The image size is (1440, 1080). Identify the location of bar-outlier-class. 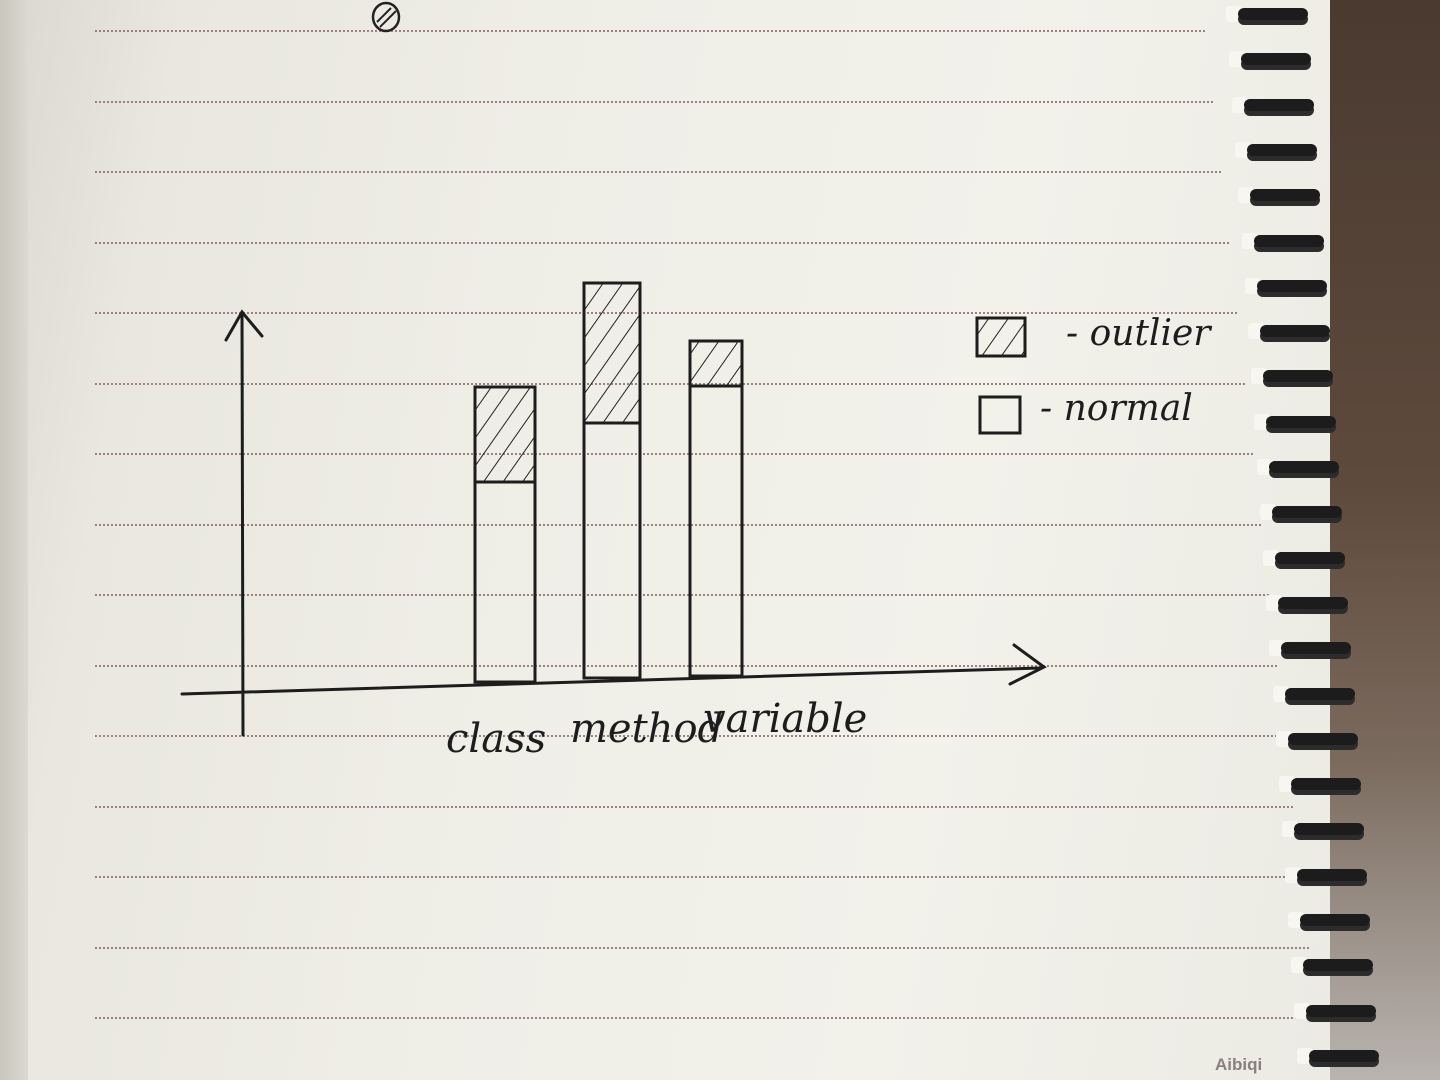
(505, 434).